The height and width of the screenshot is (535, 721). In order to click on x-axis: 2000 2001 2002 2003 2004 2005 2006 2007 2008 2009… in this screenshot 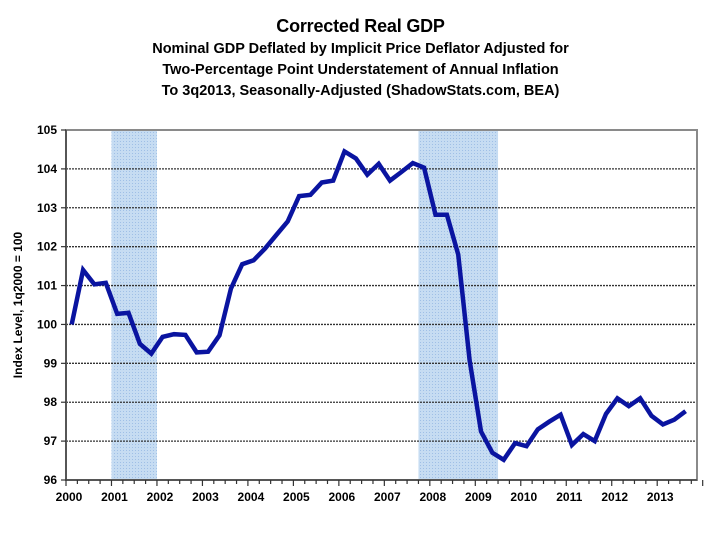, I will do `click(380, 491)`.